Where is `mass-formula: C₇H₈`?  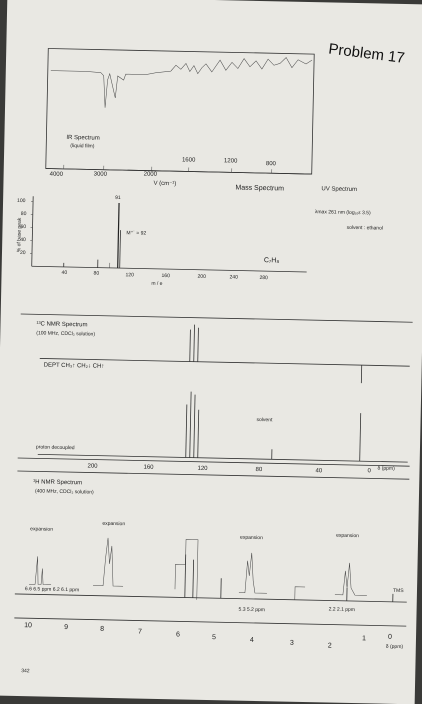 mass-formula: C₇H₈ is located at coordinates (272, 260).